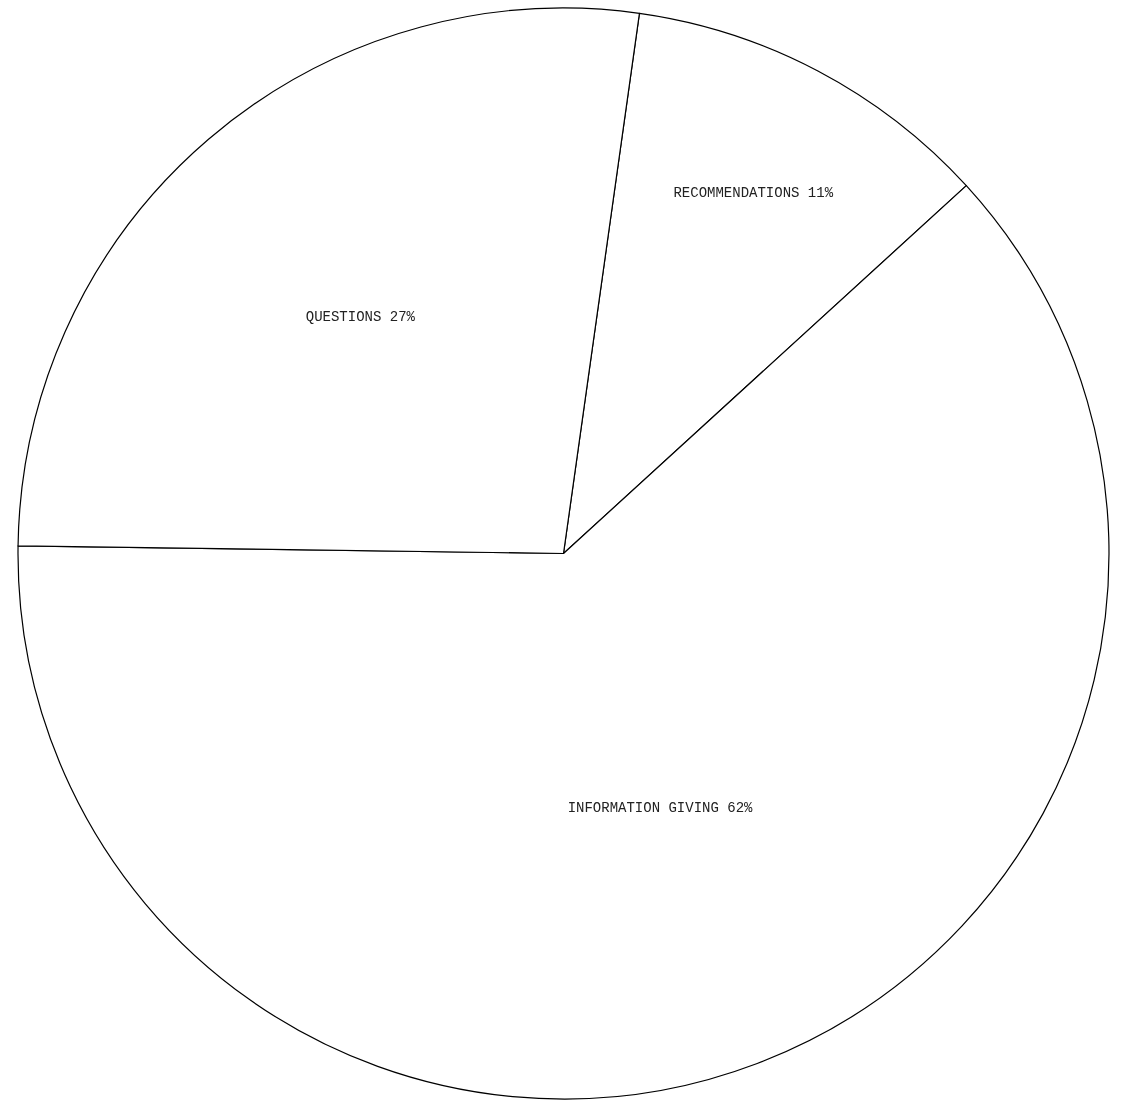 The height and width of the screenshot is (1107, 1127). Describe the element at coordinates (660, 808) in the screenshot. I see `slice-label: INFORMATION GIVING 62%` at that location.